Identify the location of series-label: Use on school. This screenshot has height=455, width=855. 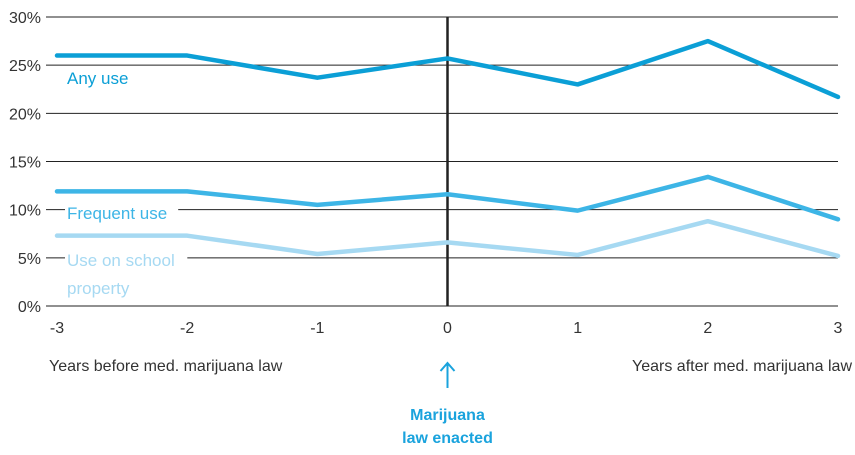
(121, 260).